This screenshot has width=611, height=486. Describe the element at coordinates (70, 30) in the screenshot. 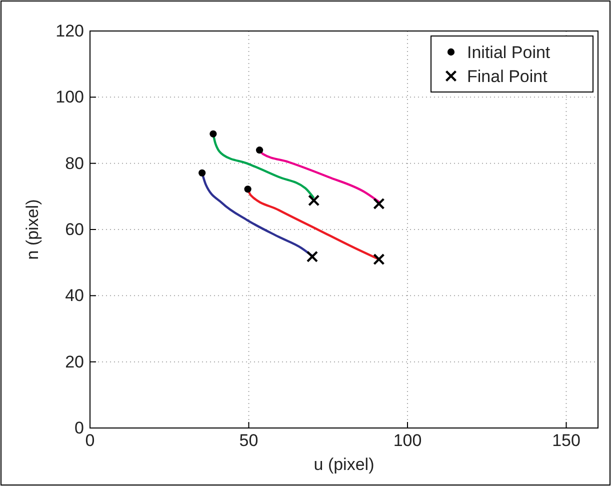

I see `y-tick-label: 120` at that location.